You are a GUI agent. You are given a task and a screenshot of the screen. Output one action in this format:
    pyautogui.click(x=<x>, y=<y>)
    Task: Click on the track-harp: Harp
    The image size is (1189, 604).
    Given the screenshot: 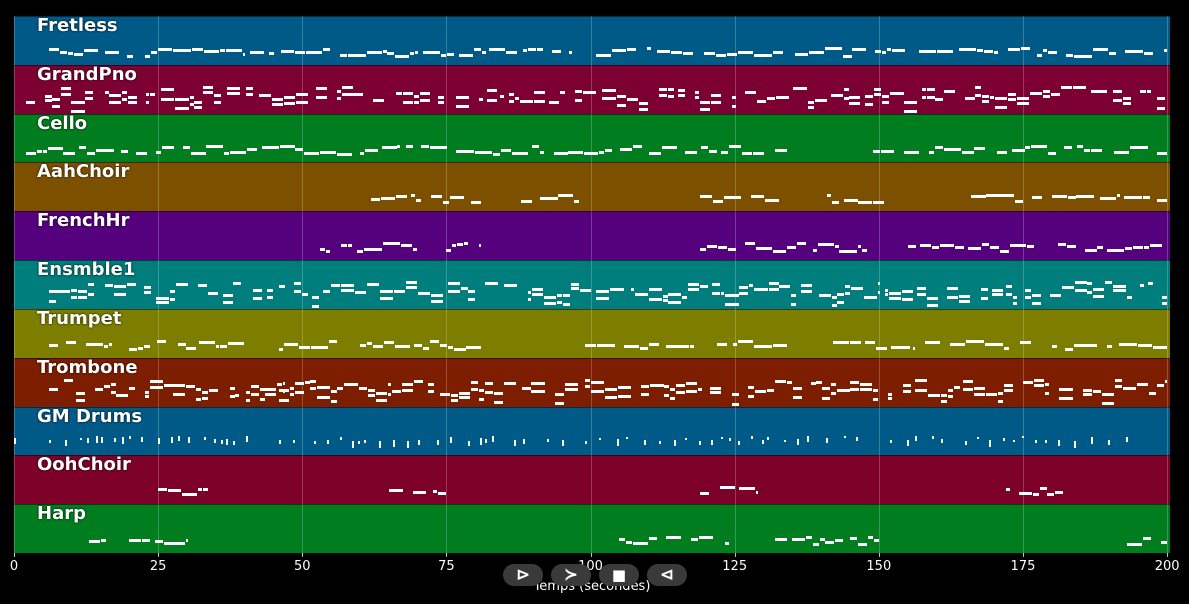 What is the action you would take?
    pyautogui.click(x=592, y=528)
    